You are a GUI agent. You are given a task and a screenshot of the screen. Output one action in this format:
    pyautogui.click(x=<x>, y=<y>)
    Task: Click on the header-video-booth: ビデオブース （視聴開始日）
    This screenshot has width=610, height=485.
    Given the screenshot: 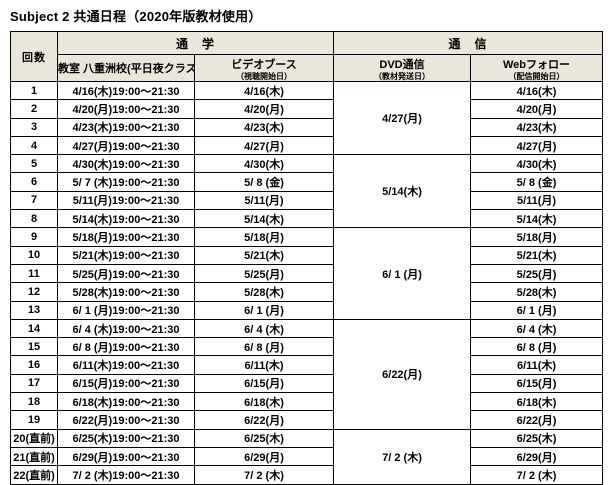 What is the action you would take?
    pyautogui.click(x=264, y=68)
    